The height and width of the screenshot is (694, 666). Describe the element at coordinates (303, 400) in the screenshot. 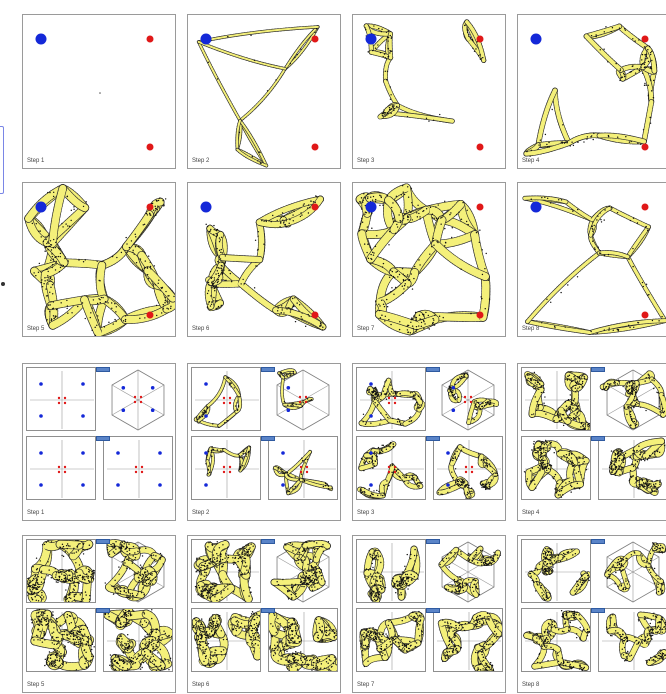

I see `iso-axis-line` at that location.